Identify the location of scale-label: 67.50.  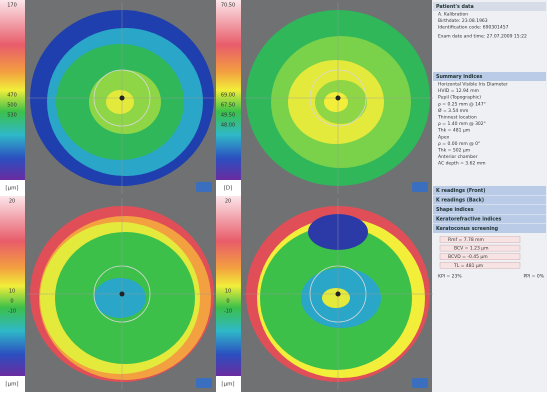
(228, 106).